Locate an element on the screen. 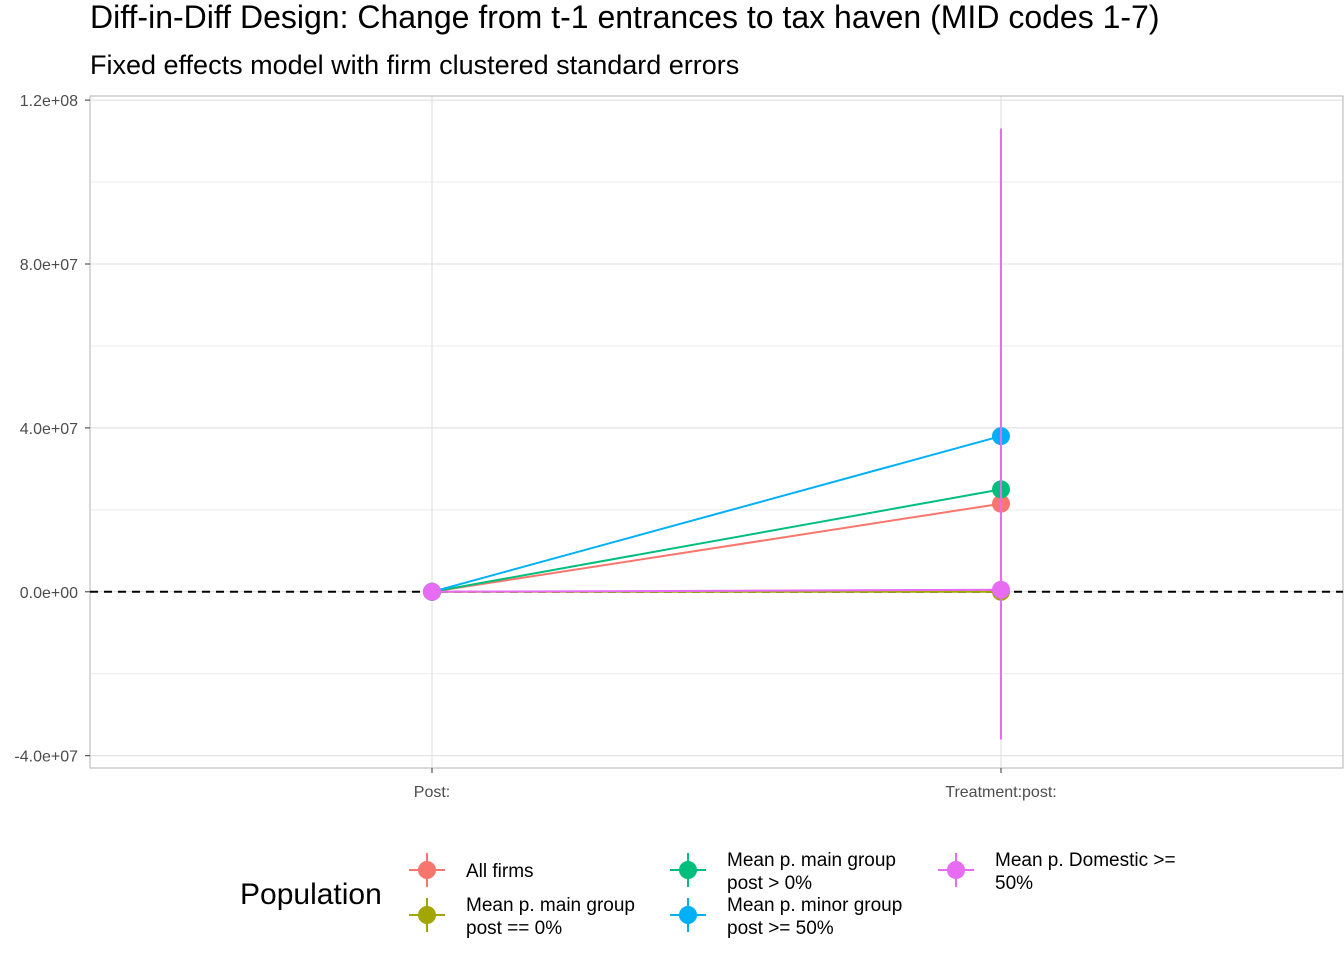 This screenshot has height=960, width=1344. legend-label-line: Mean p. minor group is located at coordinates (814, 905).